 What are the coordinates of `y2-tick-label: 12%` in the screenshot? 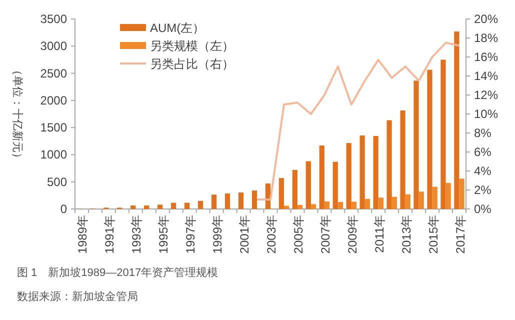 It's located at (486, 95).